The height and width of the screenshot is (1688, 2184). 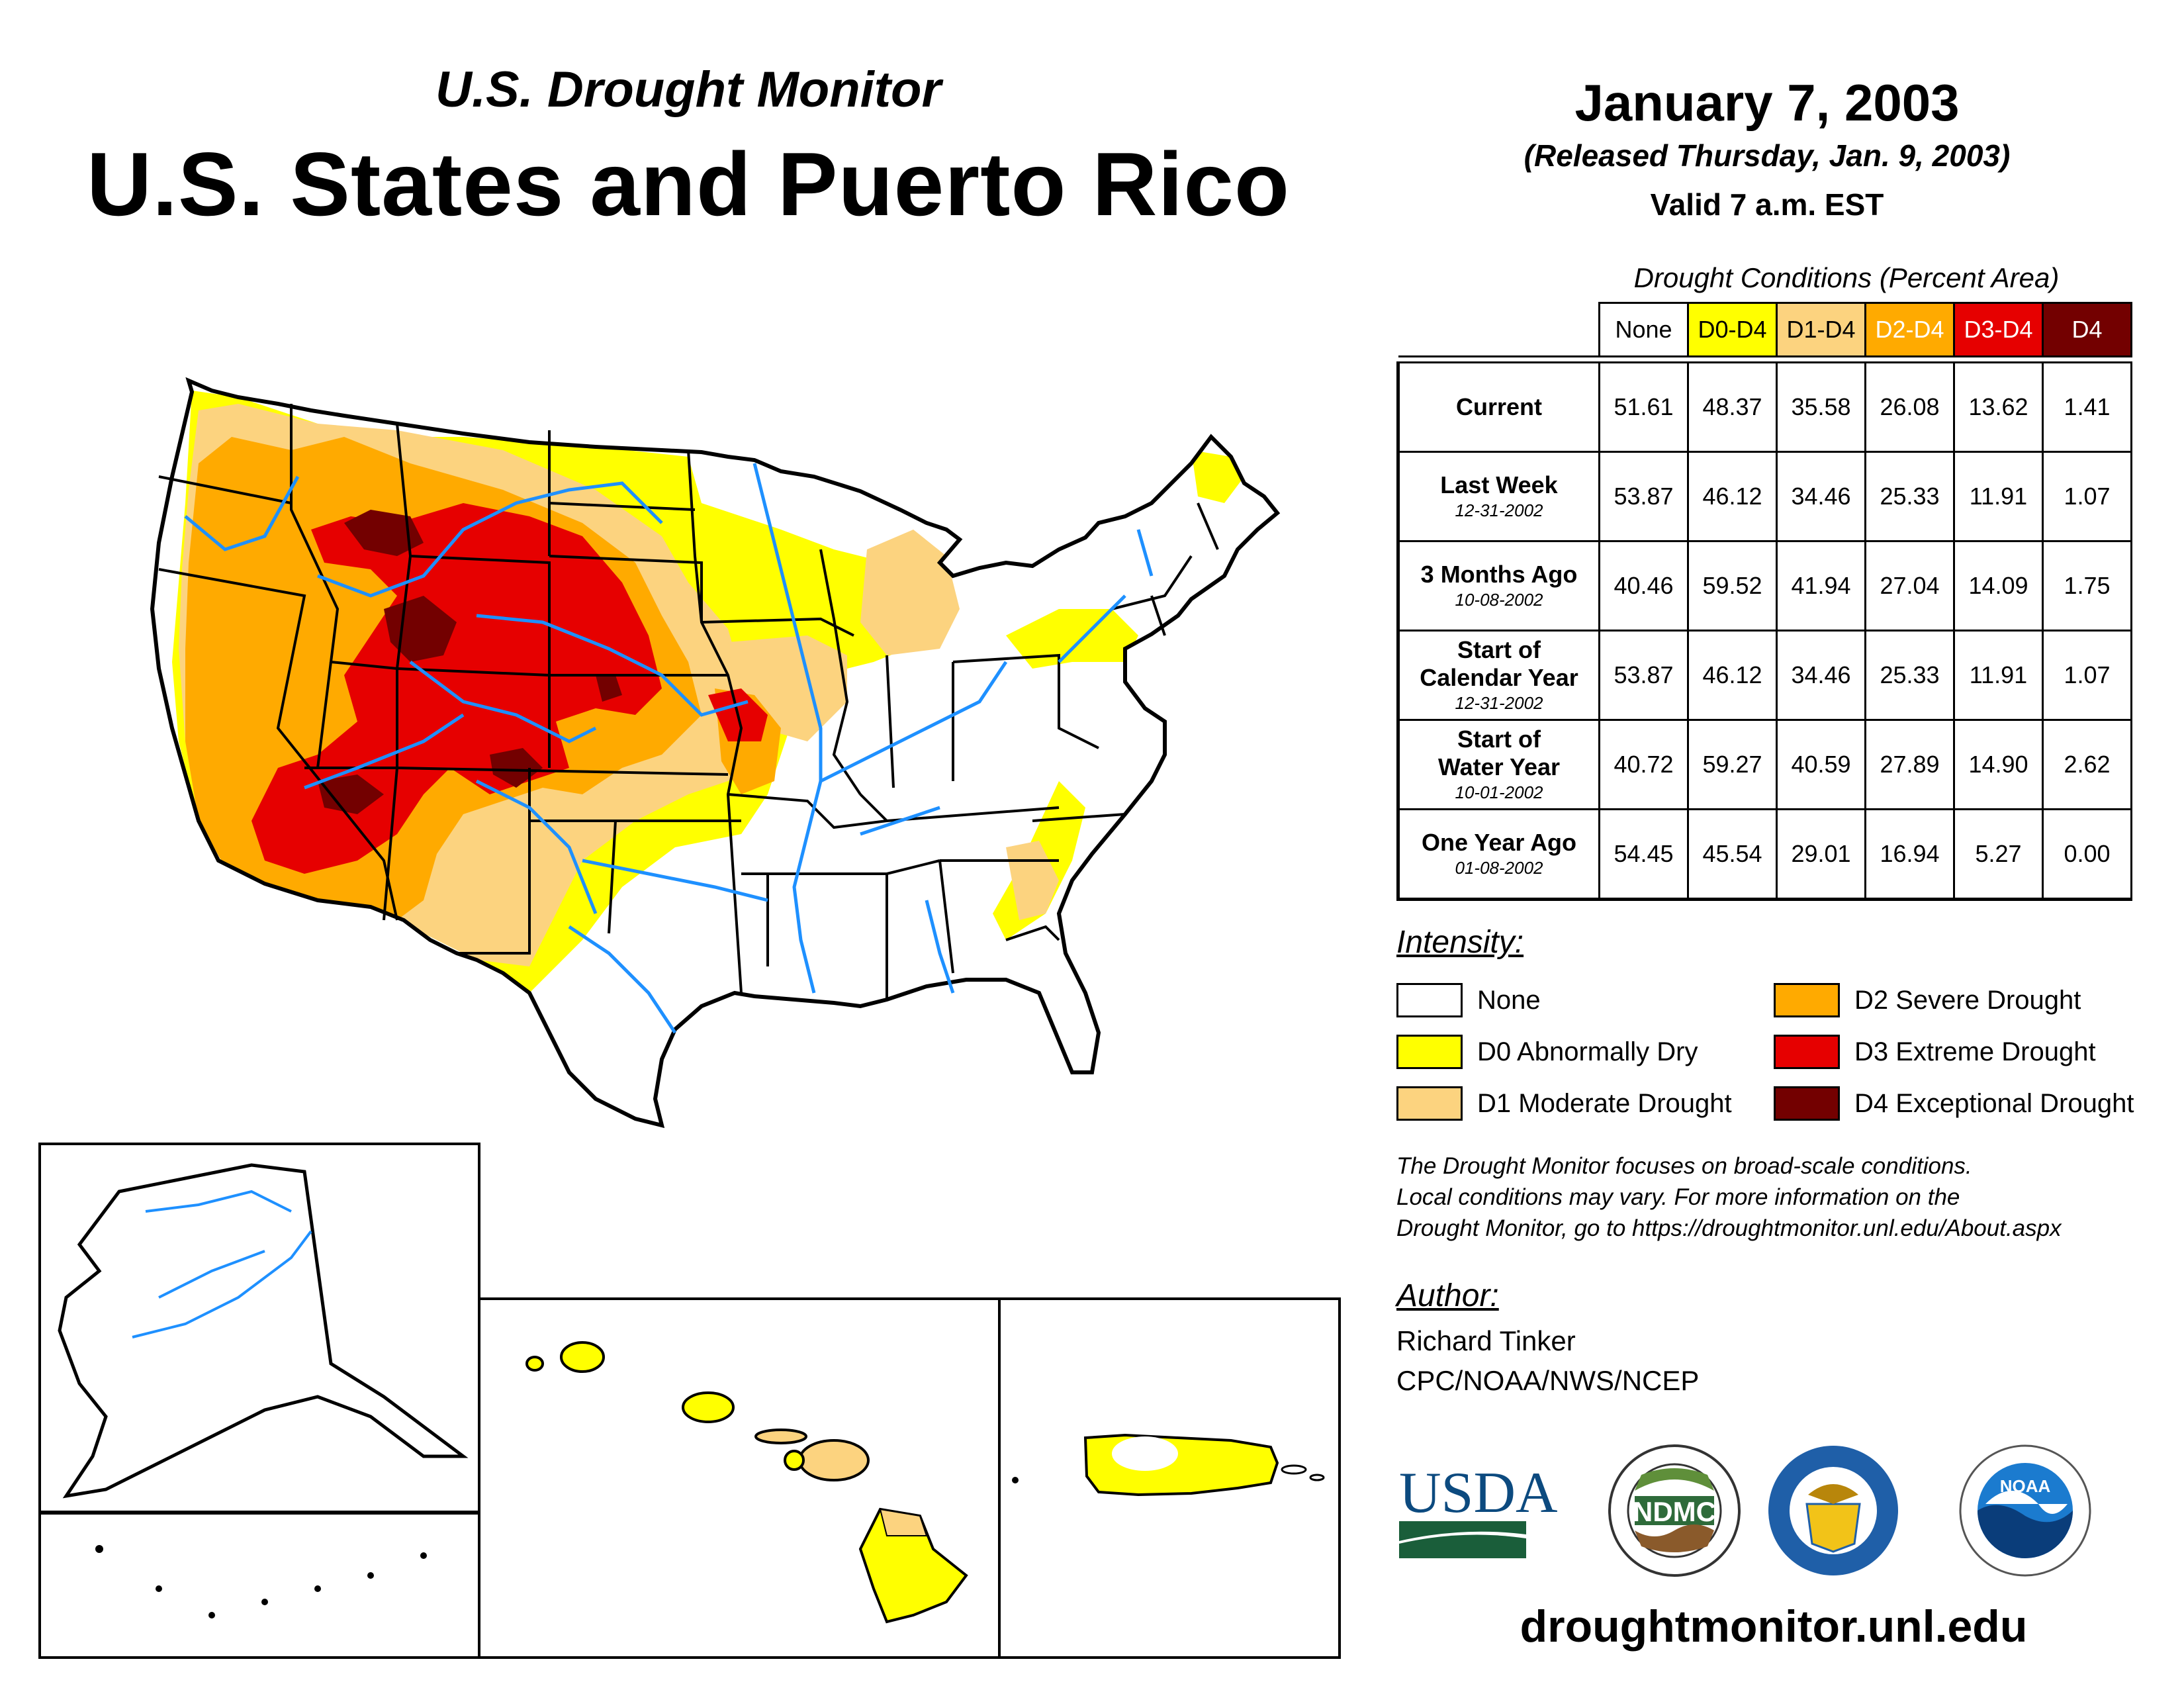 I want to click on value-cell: 46.12, so click(x=1732, y=675).